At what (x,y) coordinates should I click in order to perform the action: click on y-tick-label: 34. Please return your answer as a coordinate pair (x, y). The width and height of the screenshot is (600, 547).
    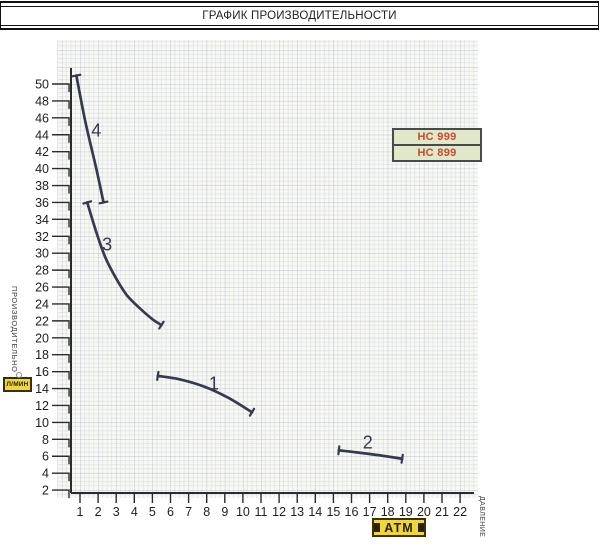
    Looking at the image, I should click on (42, 220).